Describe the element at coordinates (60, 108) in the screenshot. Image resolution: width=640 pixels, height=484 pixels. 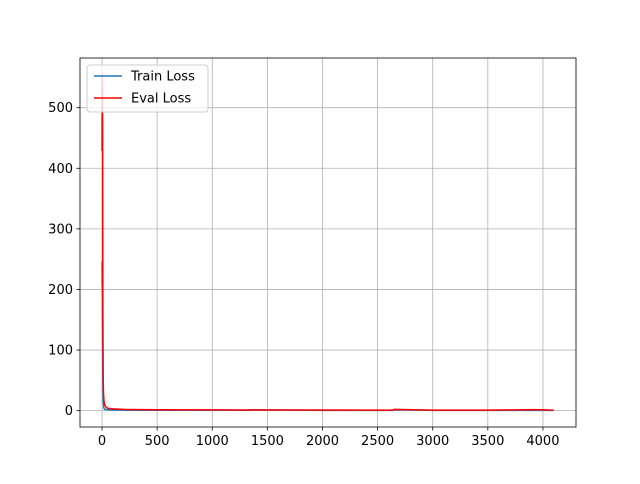
I see `y-tick-label: 500` at that location.